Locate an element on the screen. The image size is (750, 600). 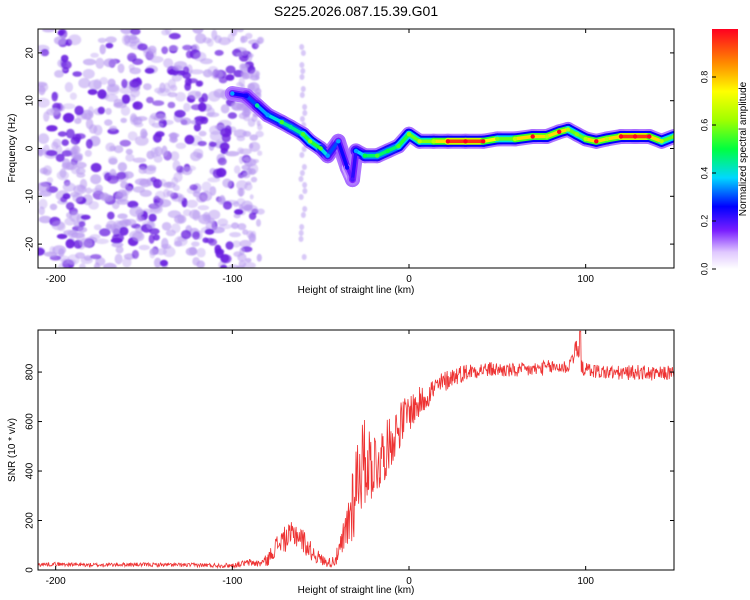
snr-x-axis-label: Height of straight line (km) is located at coordinates (356, 590).